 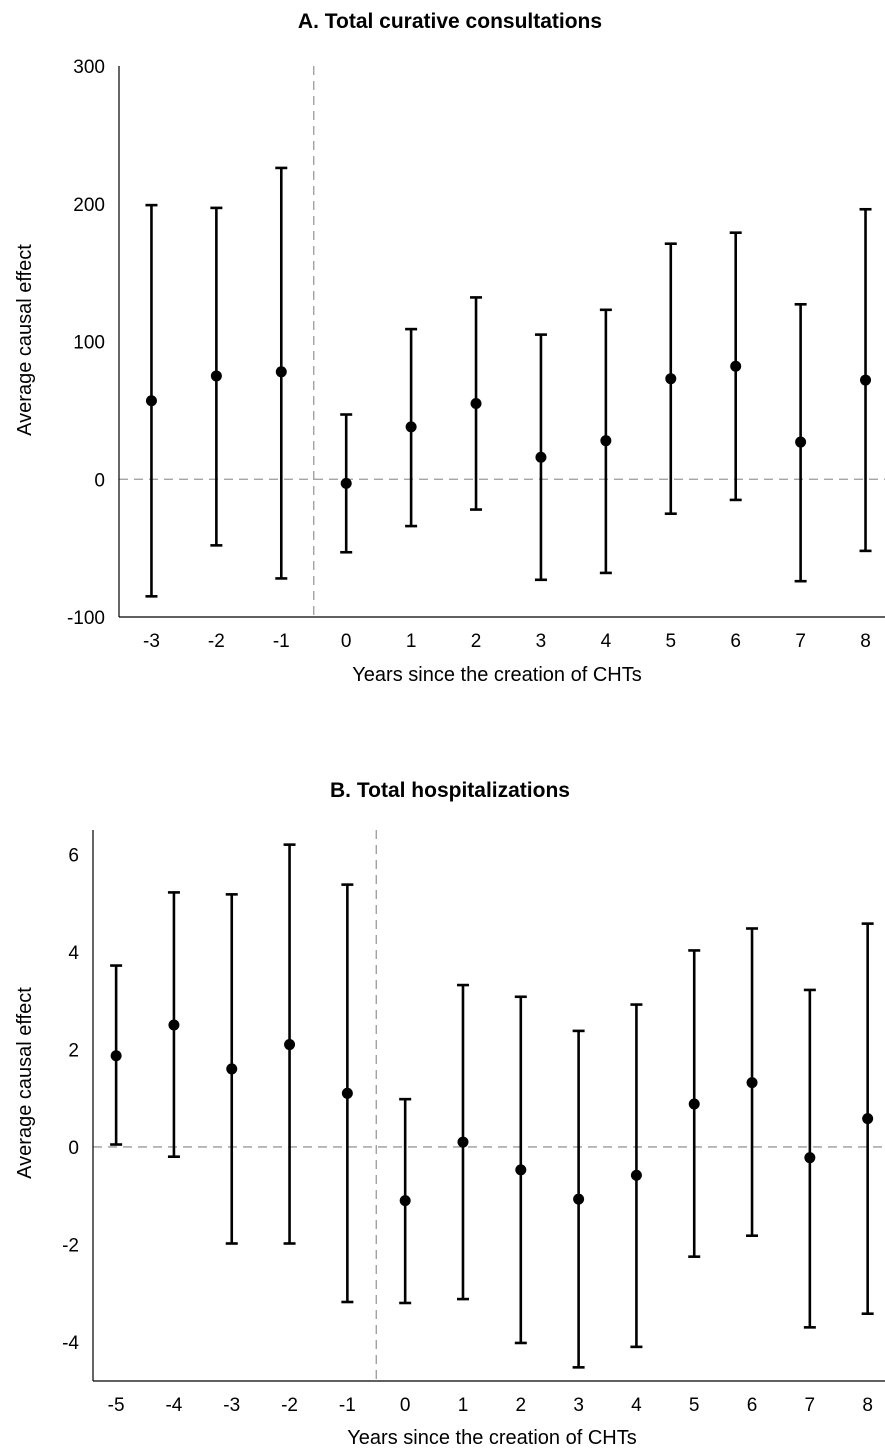 I want to click on y-tick-label: 200, so click(x=89, y=205).